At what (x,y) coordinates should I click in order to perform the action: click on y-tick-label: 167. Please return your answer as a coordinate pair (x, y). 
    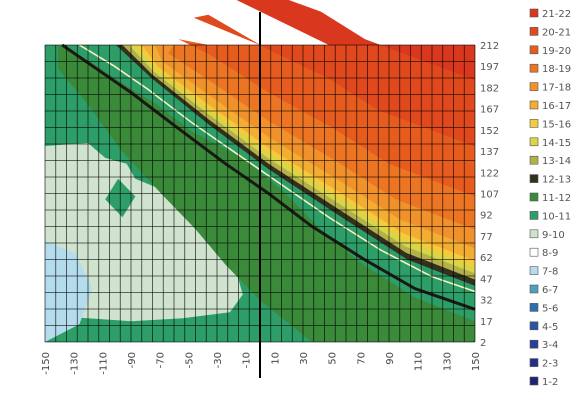
    Looking at the image, I should click on (489, 110).